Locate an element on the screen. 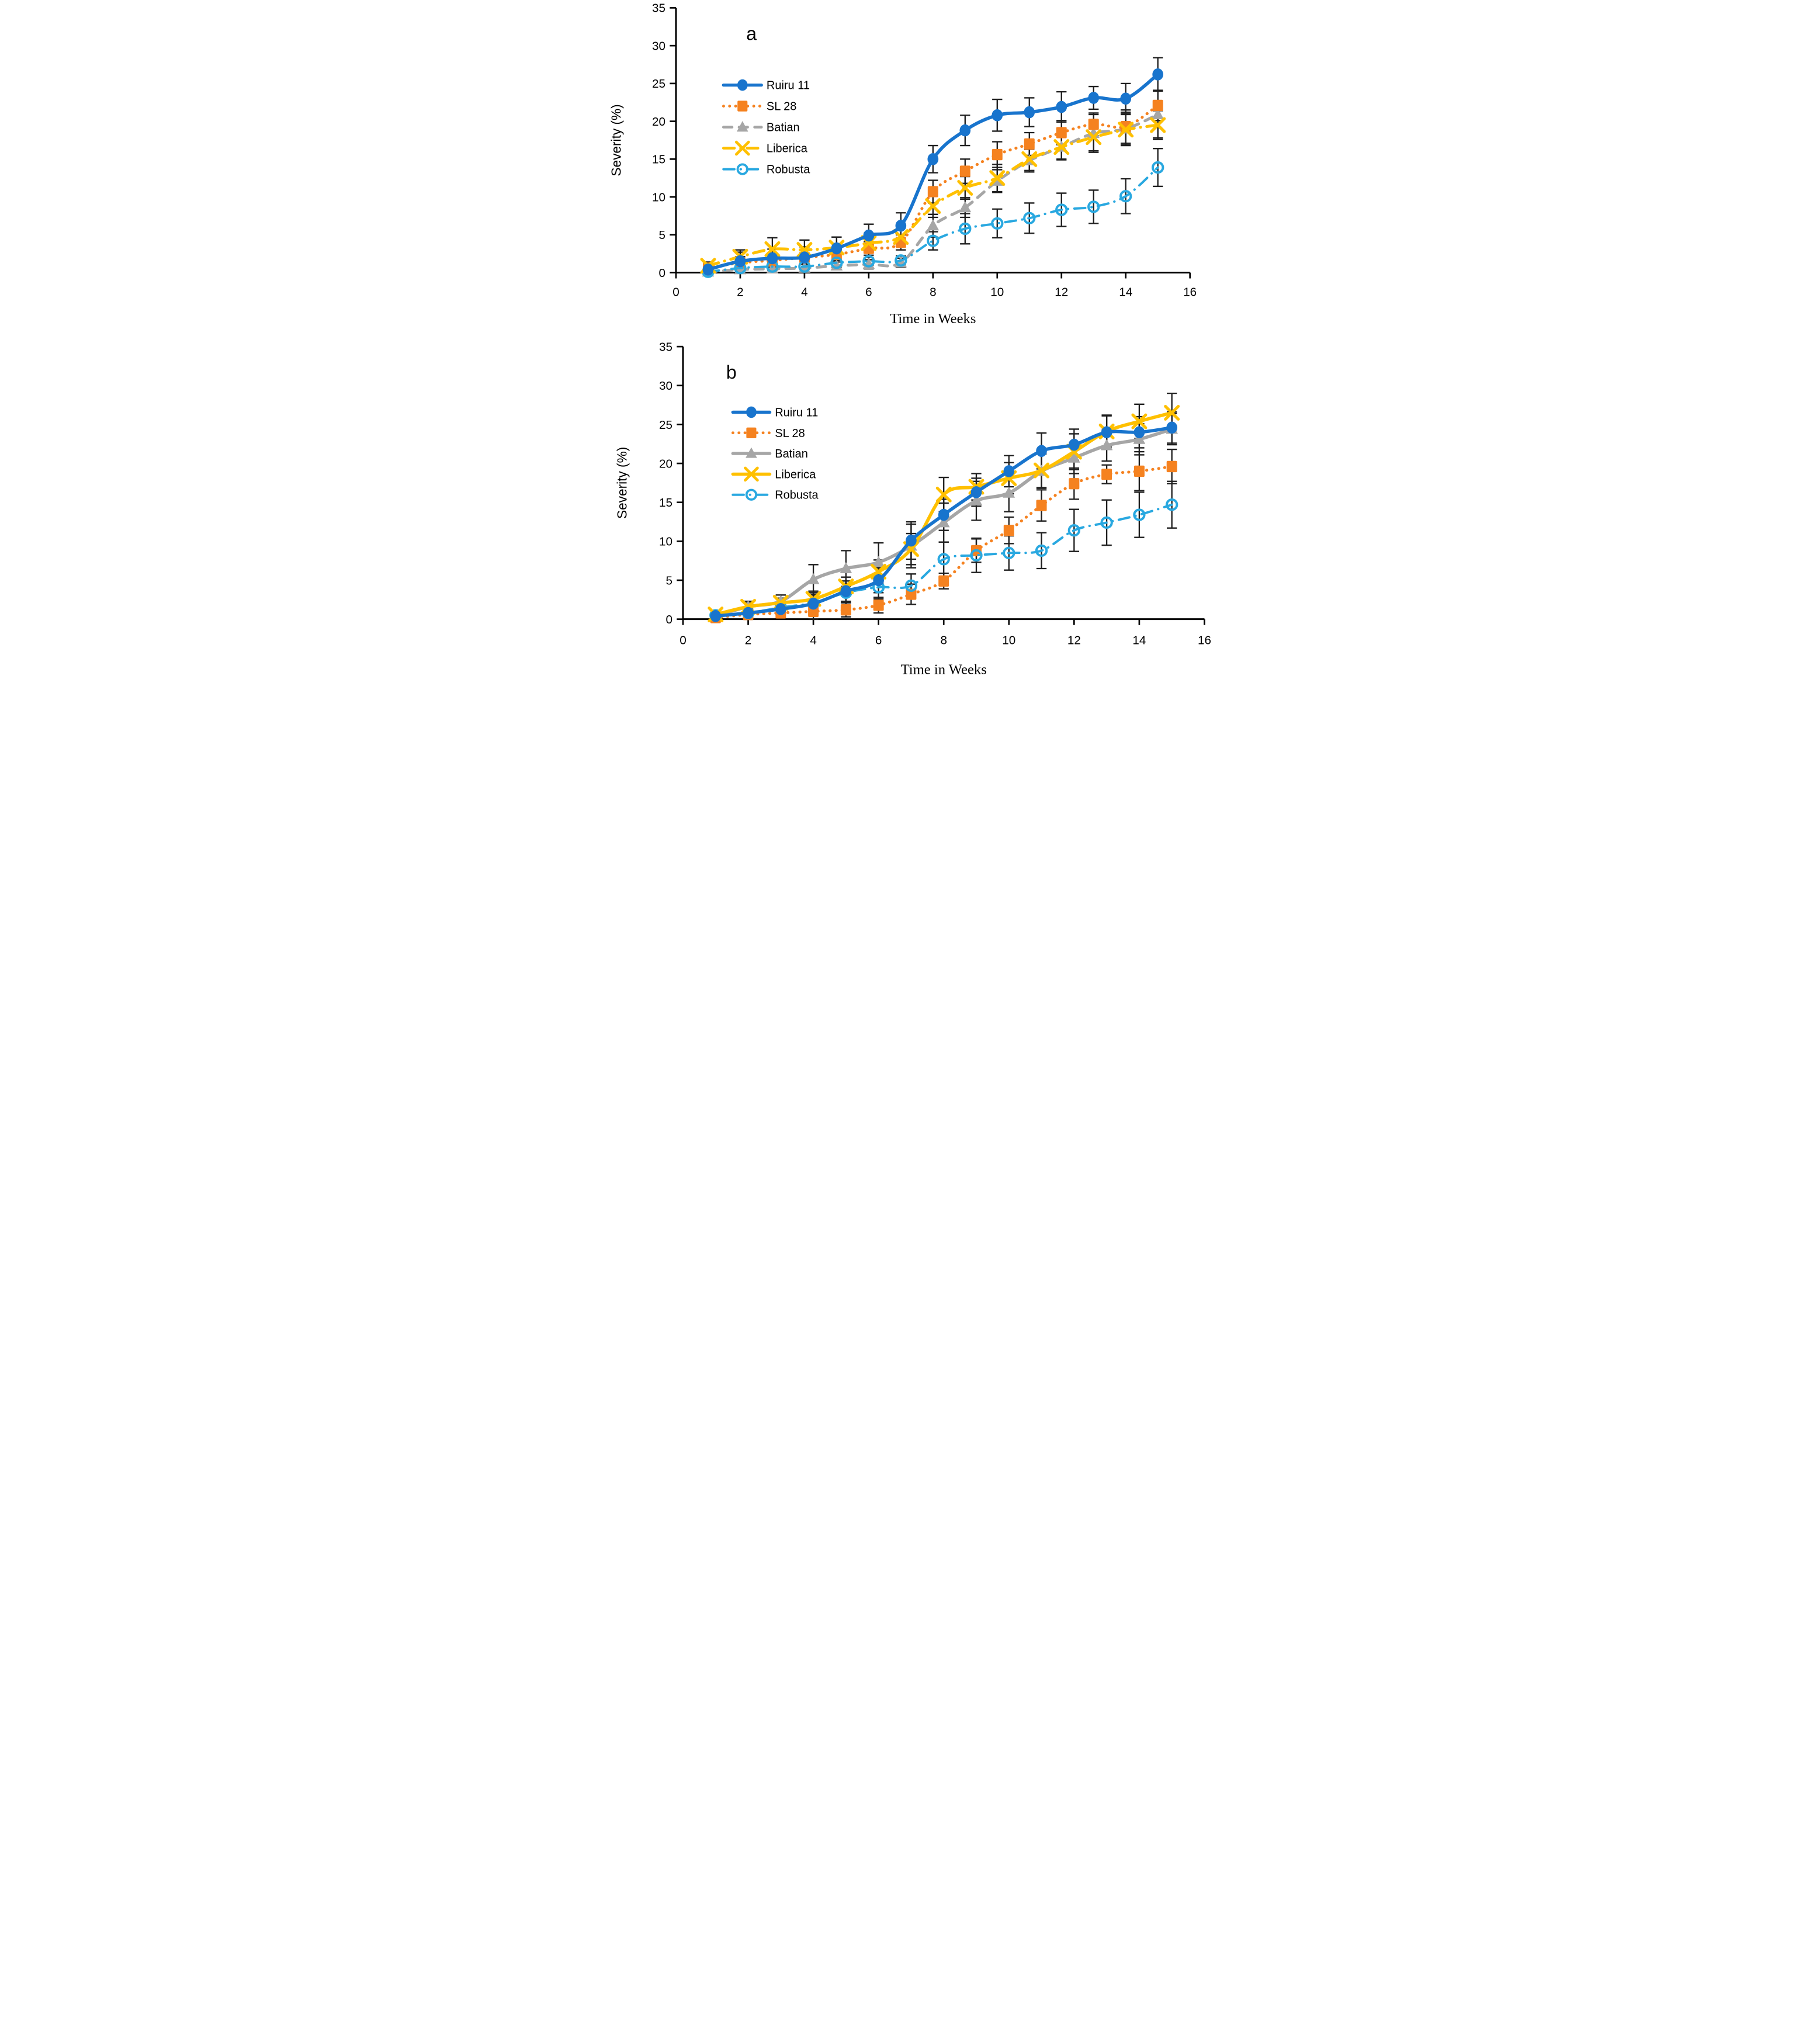 The width and height of the screenshot is (1820, 2034). y-tick-label: 35 is located at coordinates (665, 347).